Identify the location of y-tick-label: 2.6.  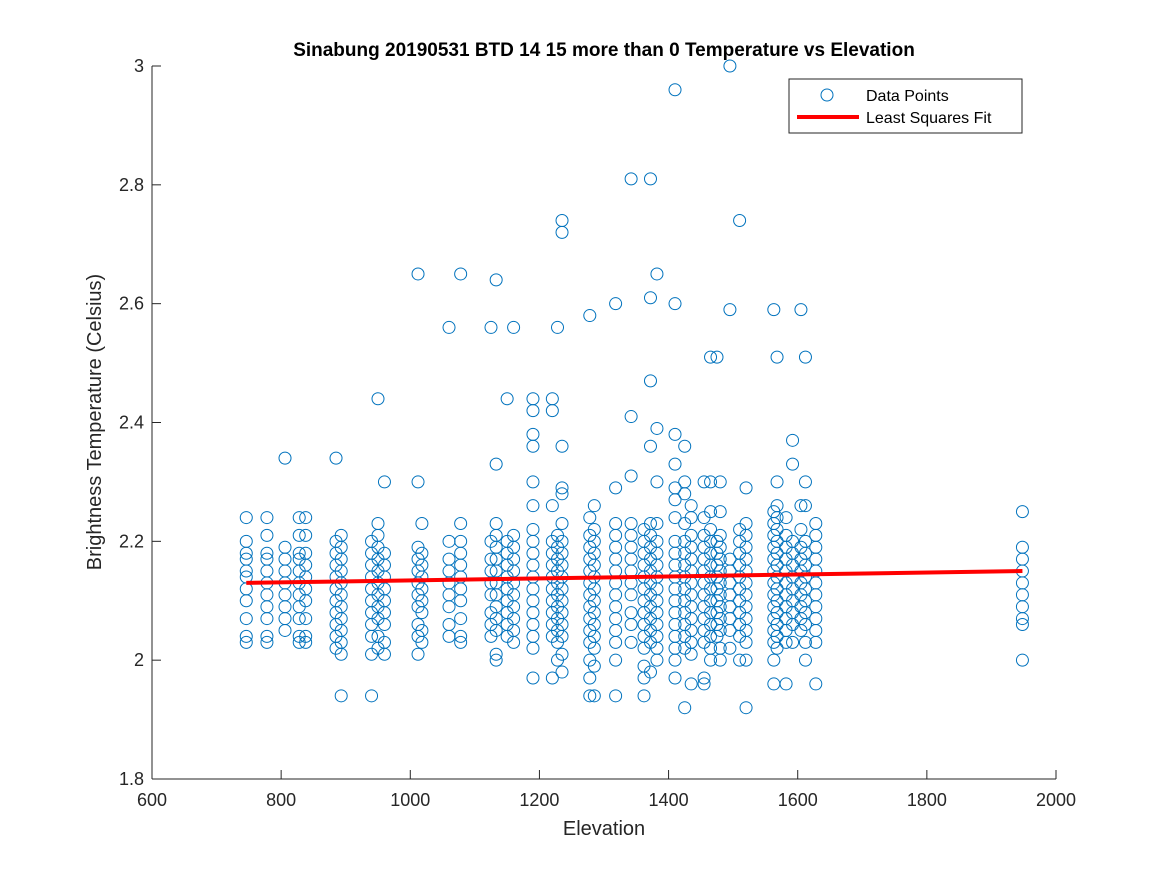
(131, 304).